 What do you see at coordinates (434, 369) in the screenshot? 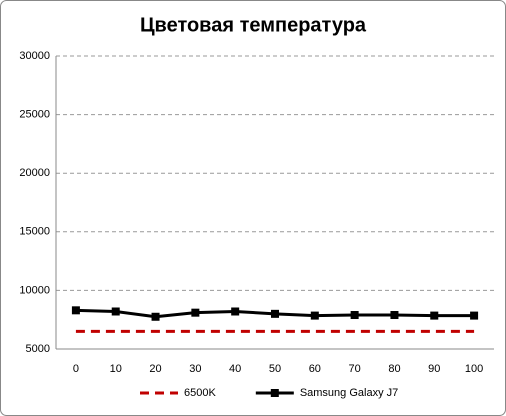
I see `x-tick-label: 90` at bounding box center [434, 369].